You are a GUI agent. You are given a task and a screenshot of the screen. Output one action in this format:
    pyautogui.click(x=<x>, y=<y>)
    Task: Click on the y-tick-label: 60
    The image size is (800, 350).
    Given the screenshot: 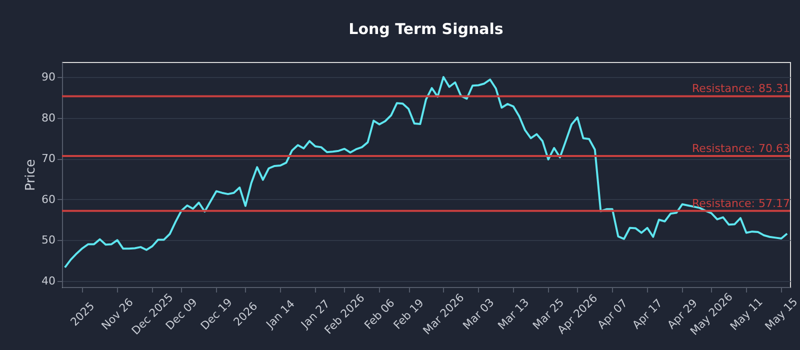 What is the action you would take?
    pyautogui.click(x=49, y=199)
    